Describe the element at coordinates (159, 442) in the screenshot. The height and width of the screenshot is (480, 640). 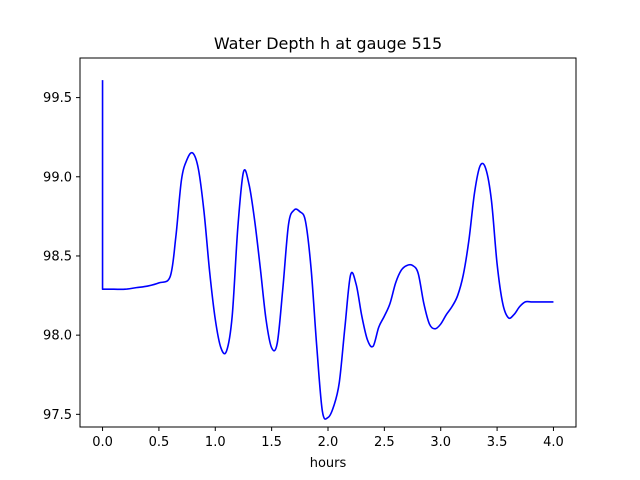
I see `x-tick-label: 0.5` at that location.